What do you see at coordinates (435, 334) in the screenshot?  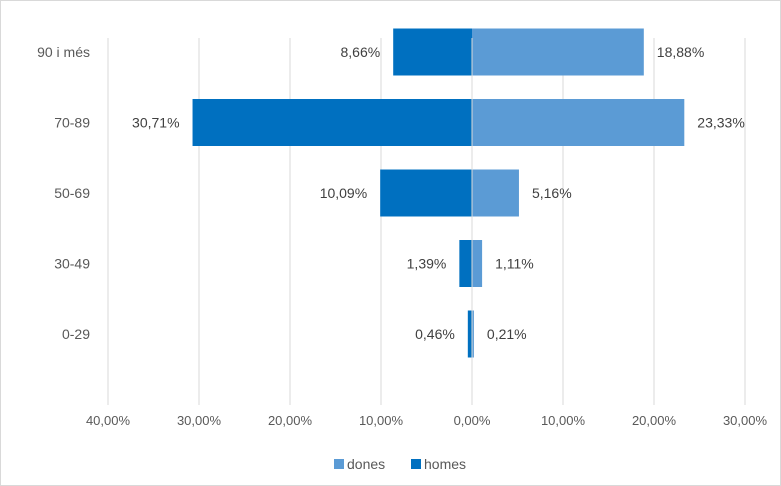 I see `data-label-homes: 0,46%` at bounding box center [435, 334].